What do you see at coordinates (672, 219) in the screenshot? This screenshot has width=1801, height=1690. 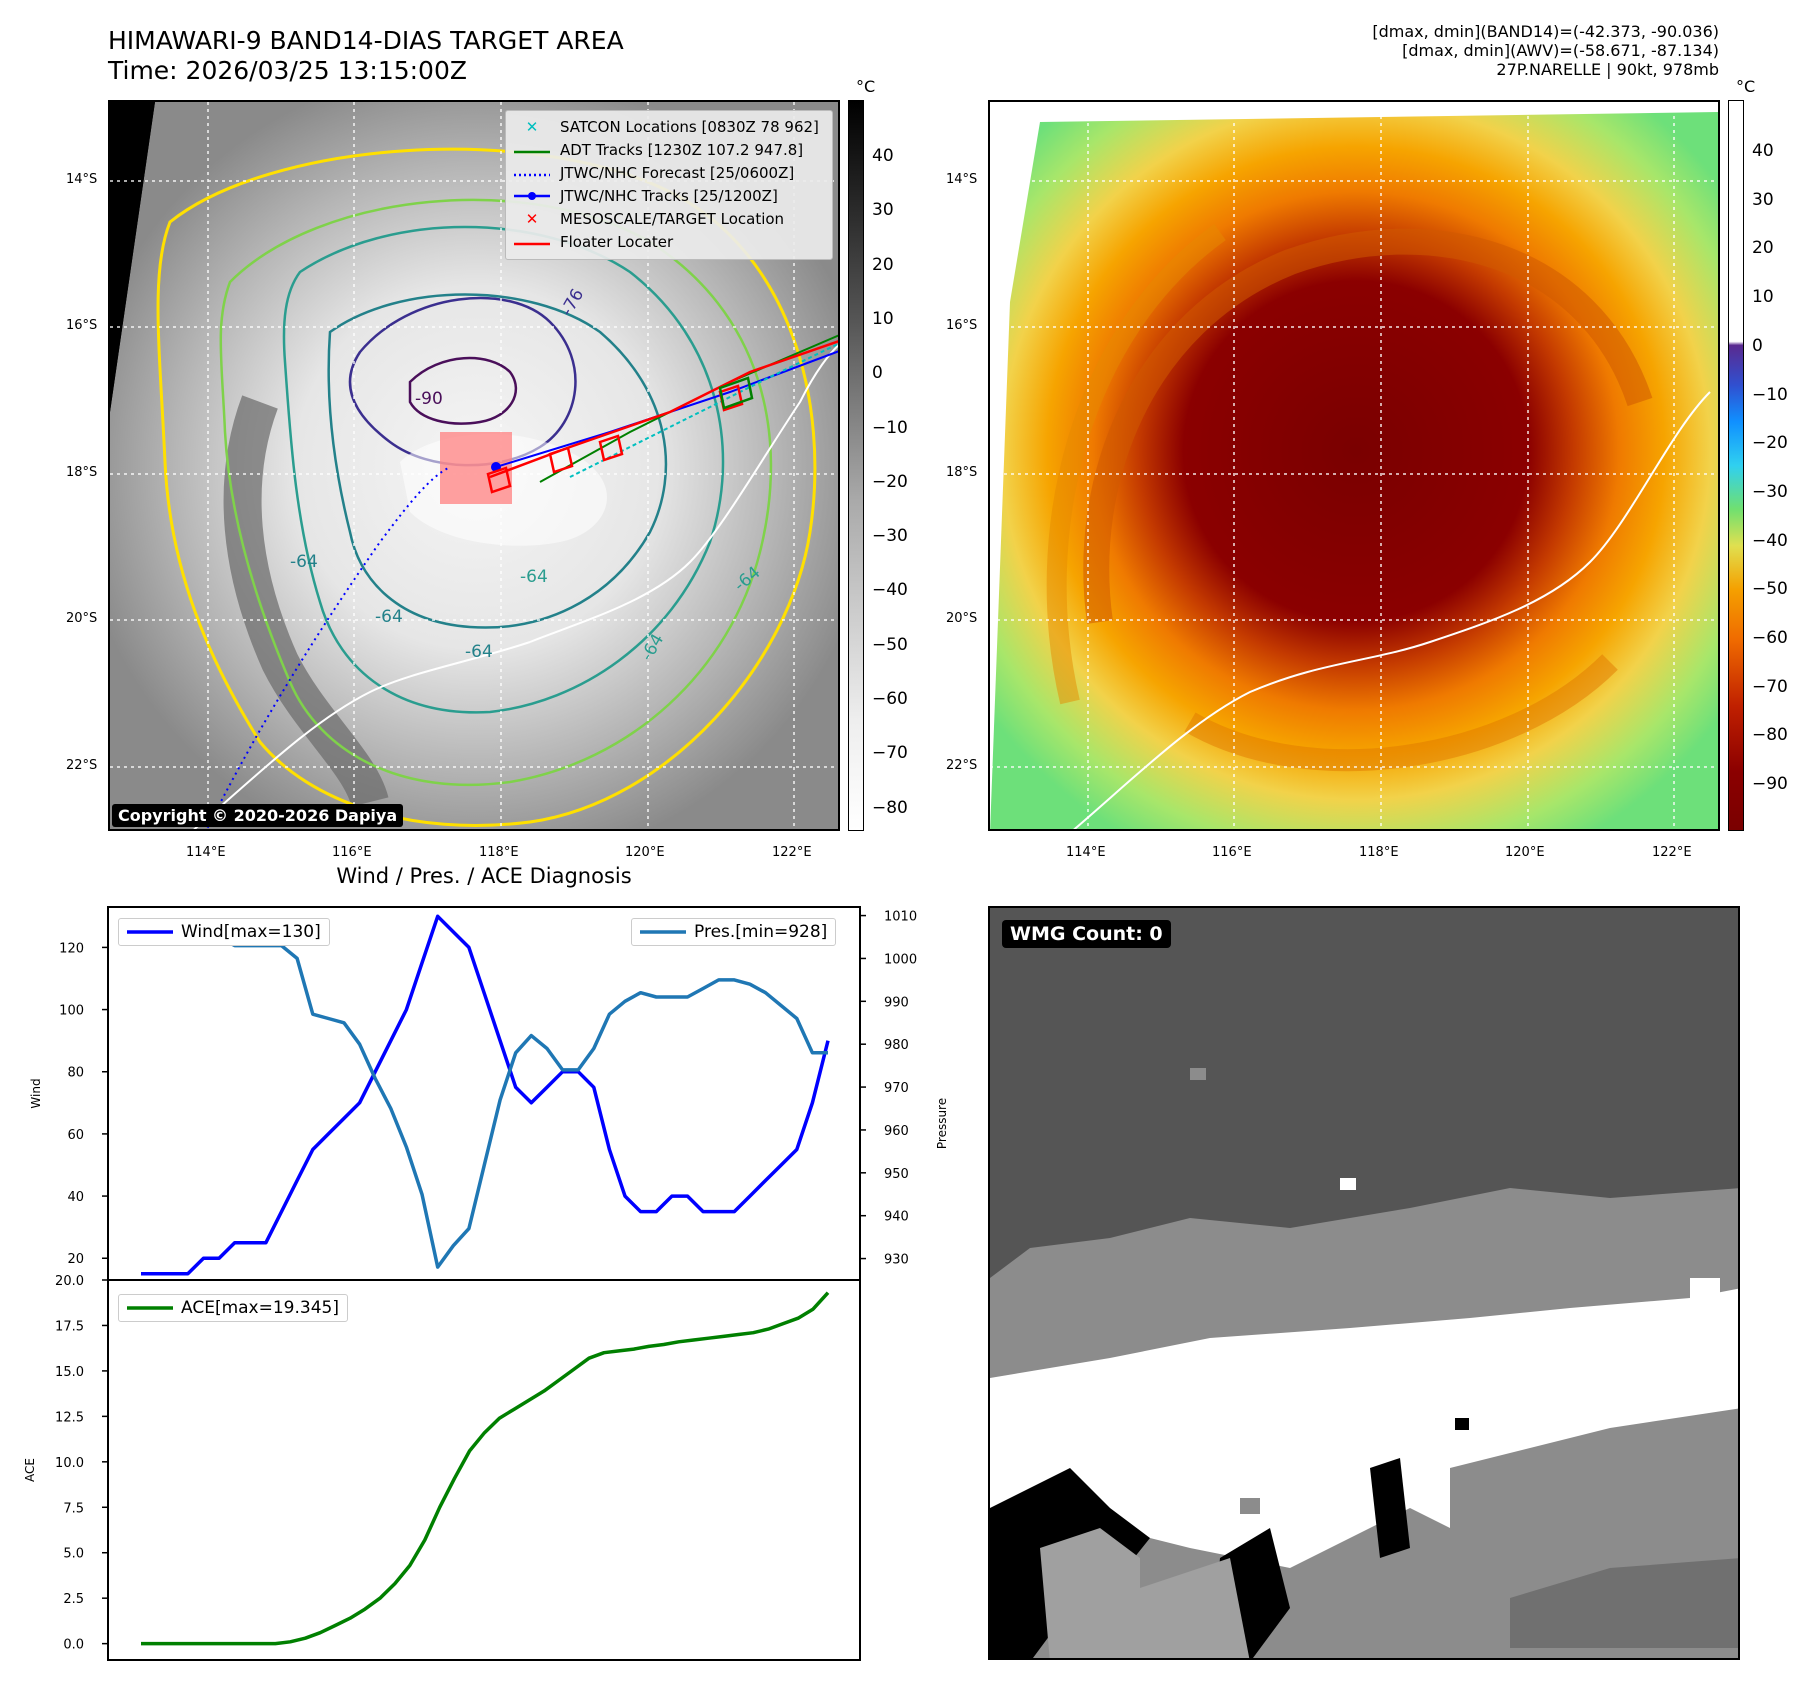 I see `legend-label: MESOSCALE/TARGET Location` at bounding box center [672, 219].